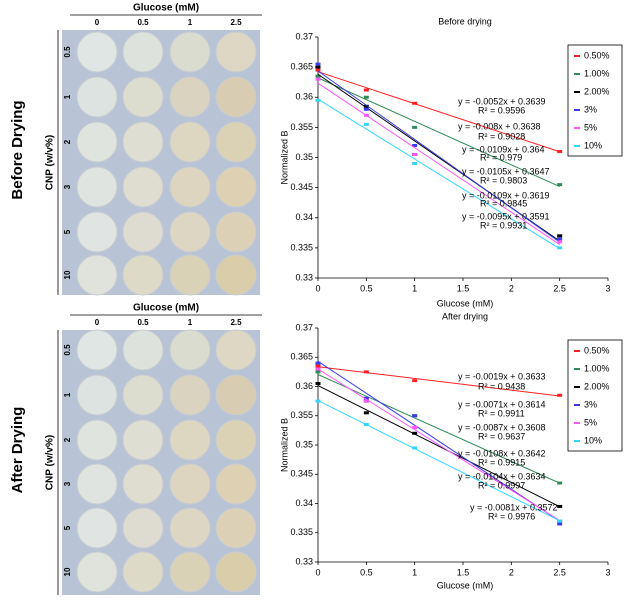 The height and width of the screenshot is (600, 625). Describe the element at coordinates (503, 180) in the screenshot. I see `equation-label: R² = 0.9803` at that location.